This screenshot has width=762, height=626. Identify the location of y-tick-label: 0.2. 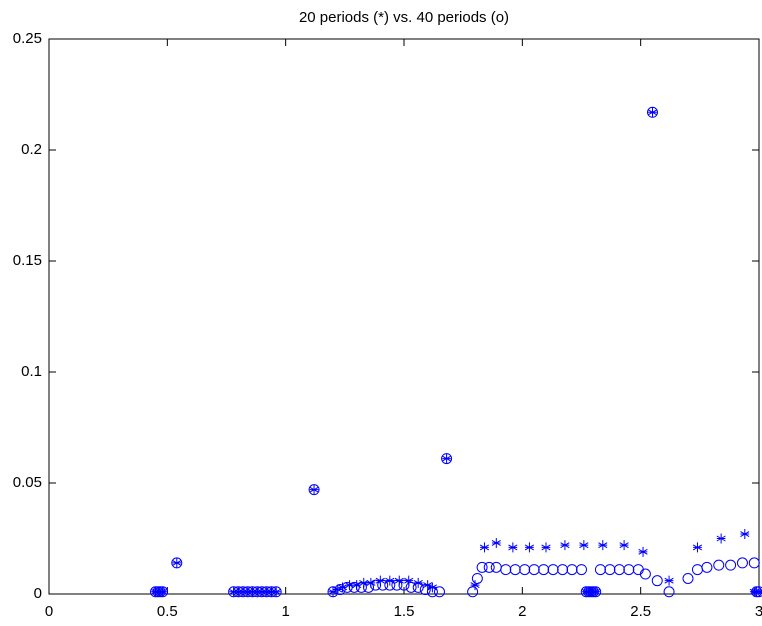
(31, 149).